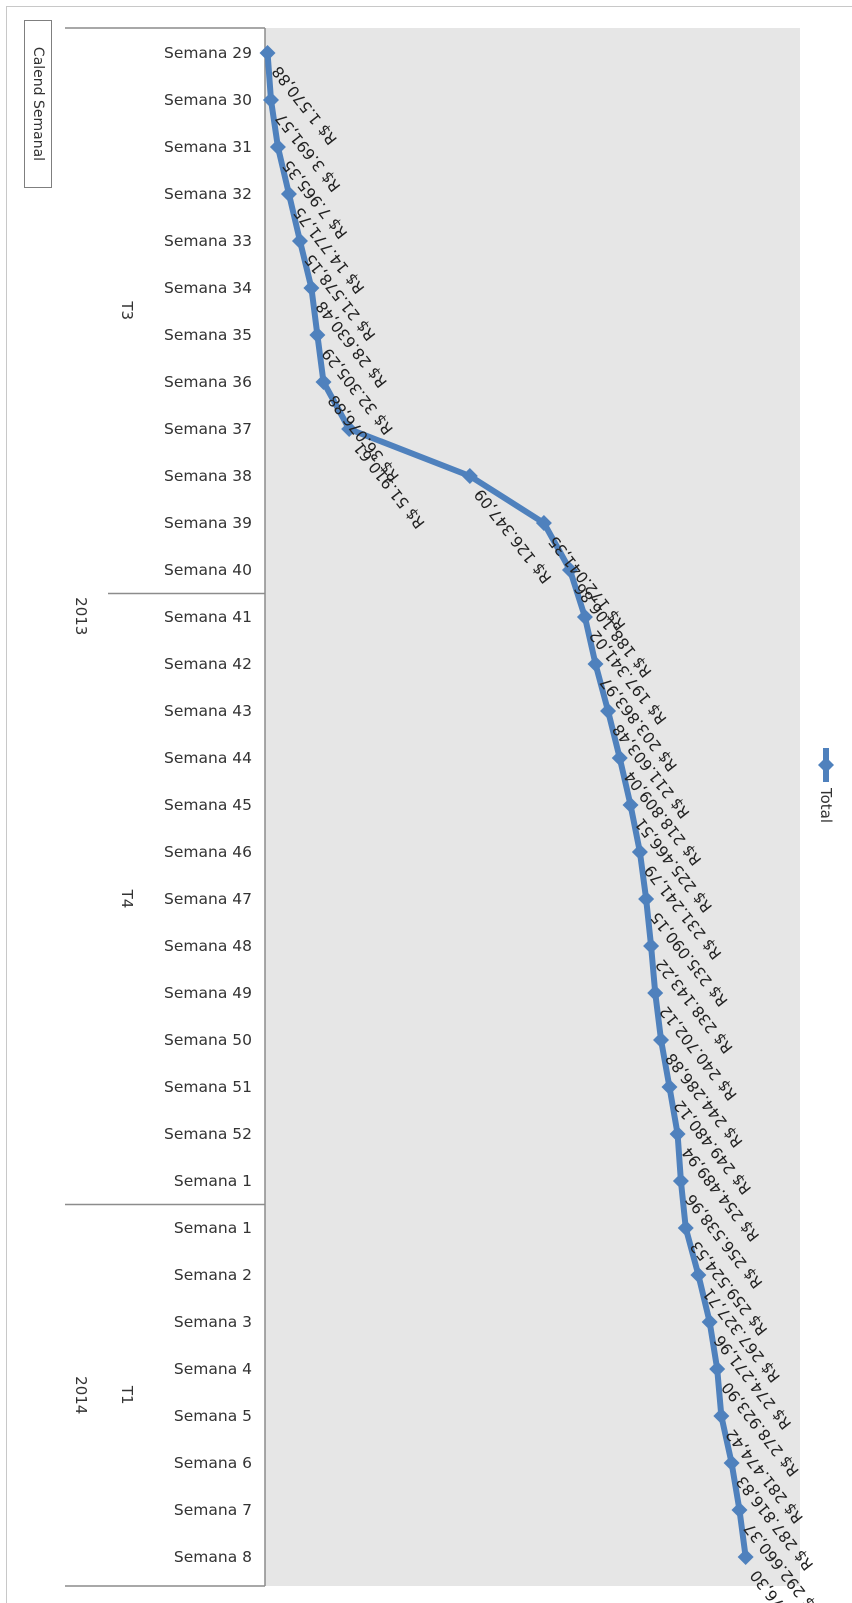 The height and width of the screenshot is (1603, 852). Describe the element at coordinates (213, 1369) in the screenshot. I see `category-label: Semana 4` at that location.